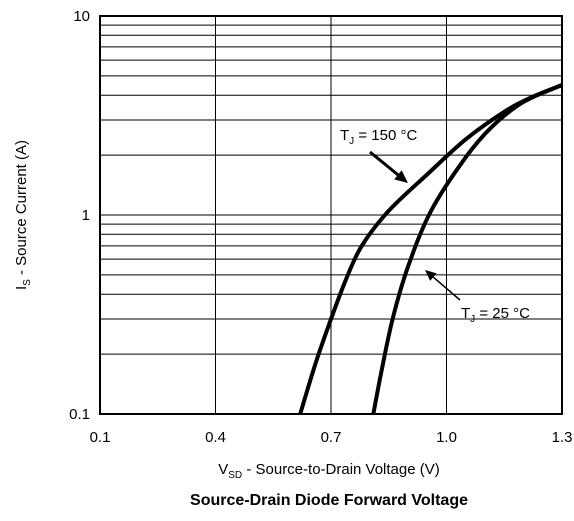 The image size is (574, 521). I want to click on x-axis-label: VSD - Source-to-Drain Voltage (V), so click(329, 471).